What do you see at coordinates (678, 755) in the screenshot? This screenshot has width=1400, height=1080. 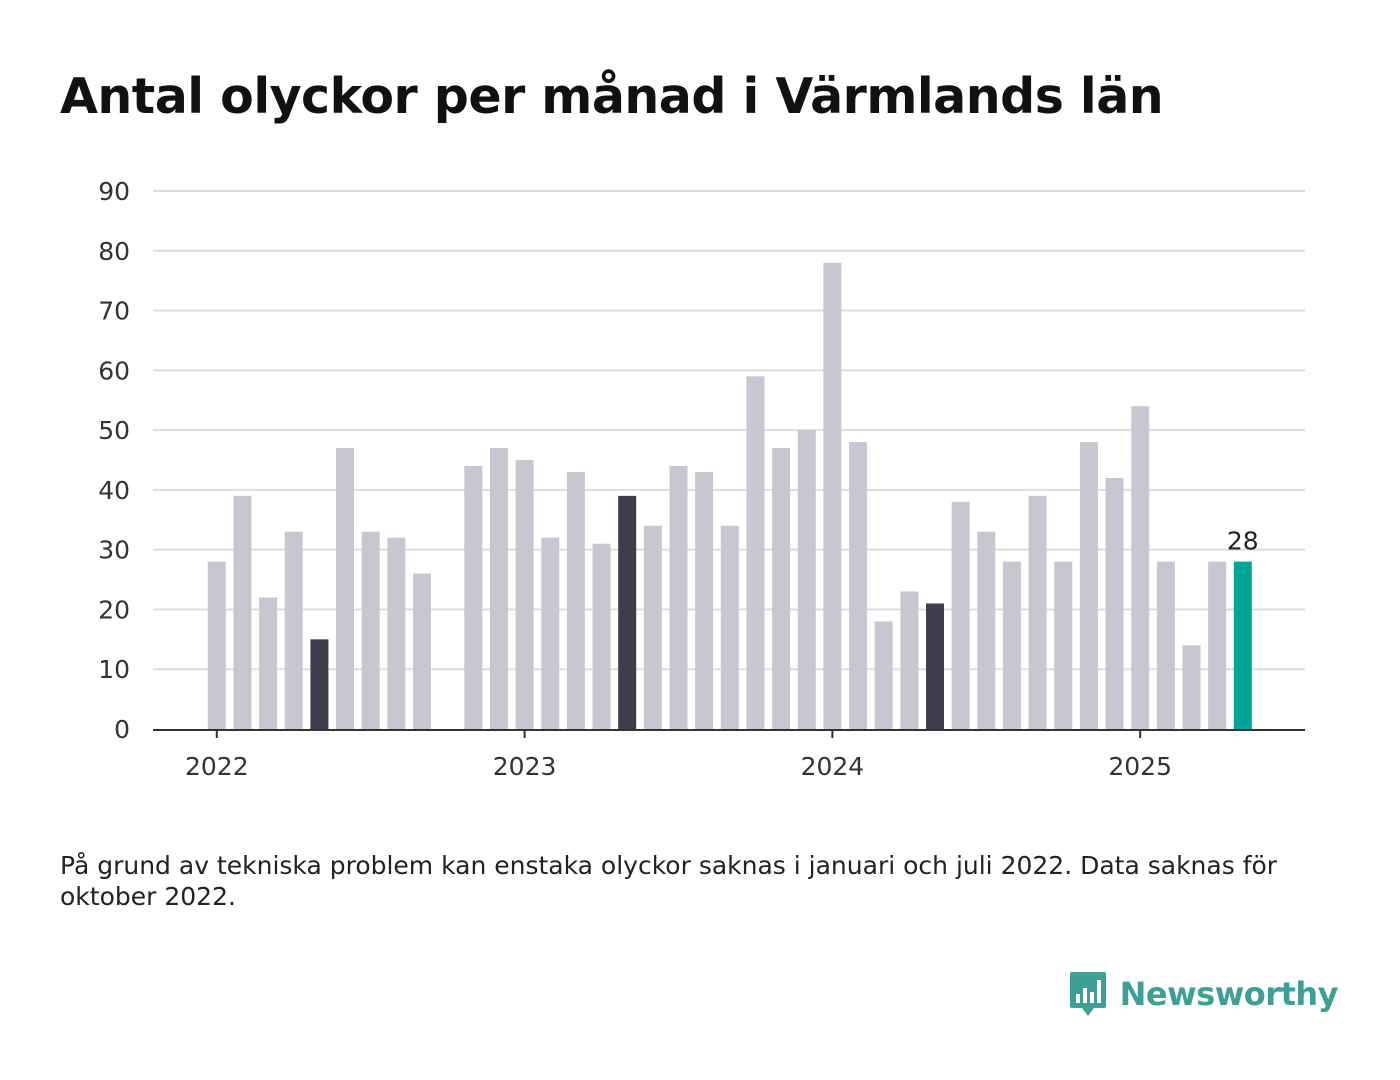 I see `x-axis-ticks: 2022 2023 2024 2025` at bounding box center [678, 755].